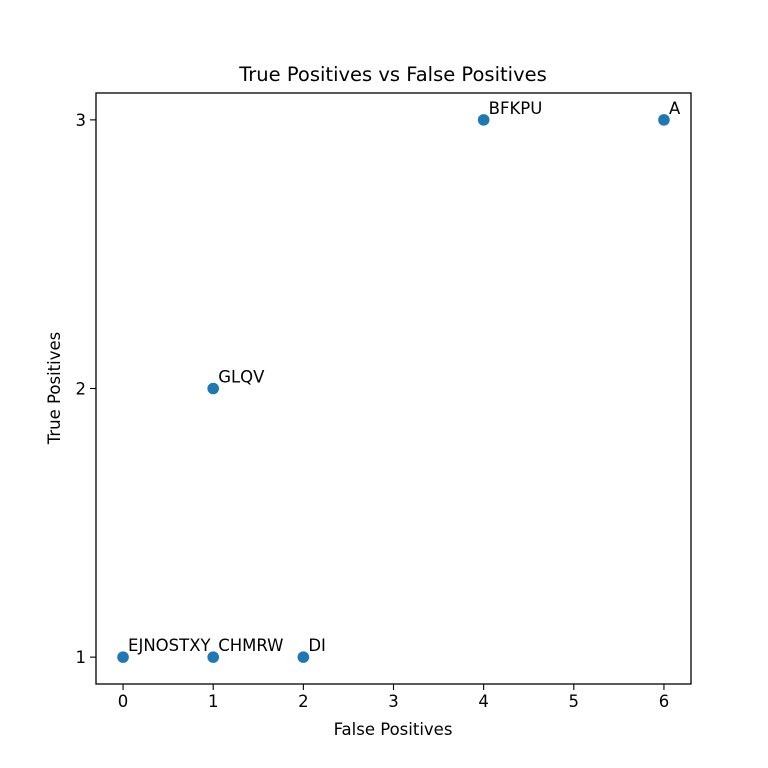  I want to click on data-point-label: EJNOSTXY, so click(169, 645).